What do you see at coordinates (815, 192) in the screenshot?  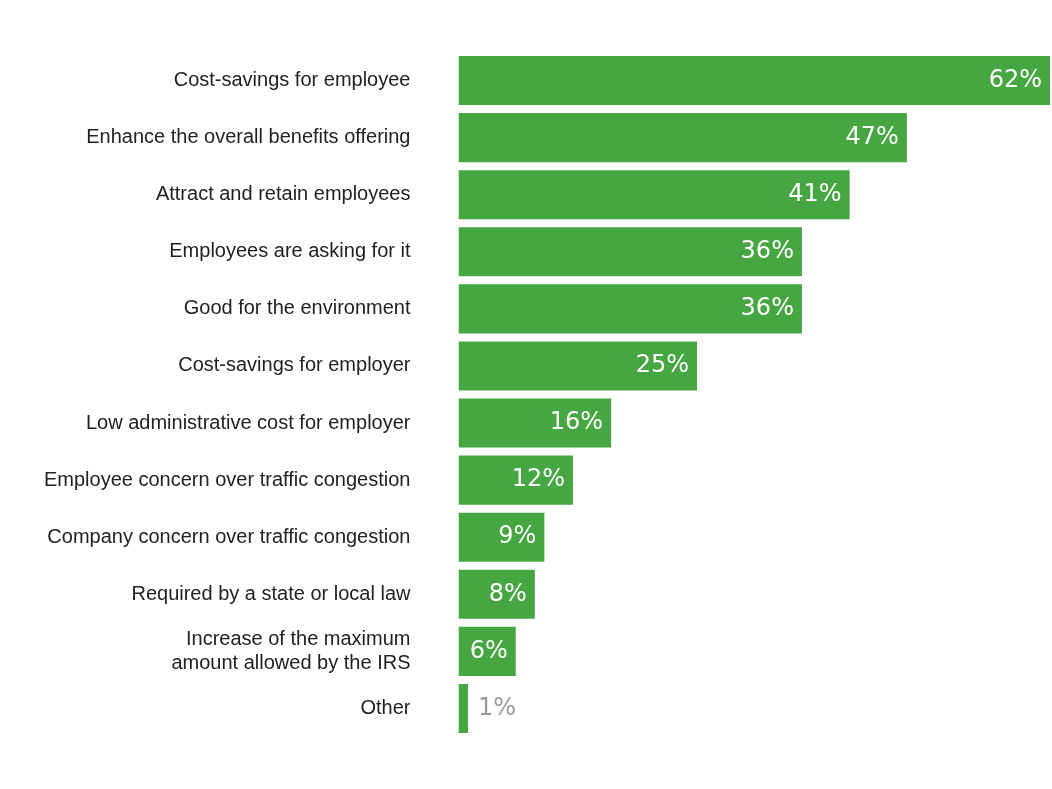 I see `data-label: 41%` at bounding box center [815, 192].